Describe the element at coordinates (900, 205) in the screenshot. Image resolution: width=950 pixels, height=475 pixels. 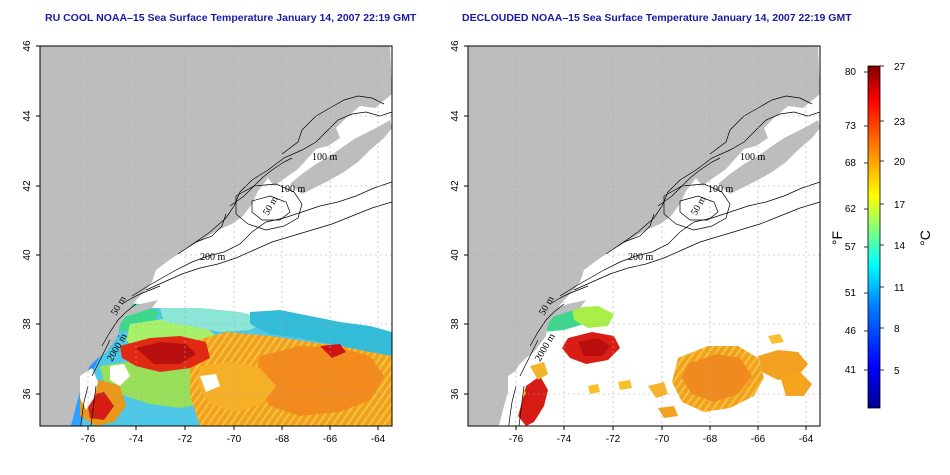
I see `colorbar-c-label: 17` at that location.